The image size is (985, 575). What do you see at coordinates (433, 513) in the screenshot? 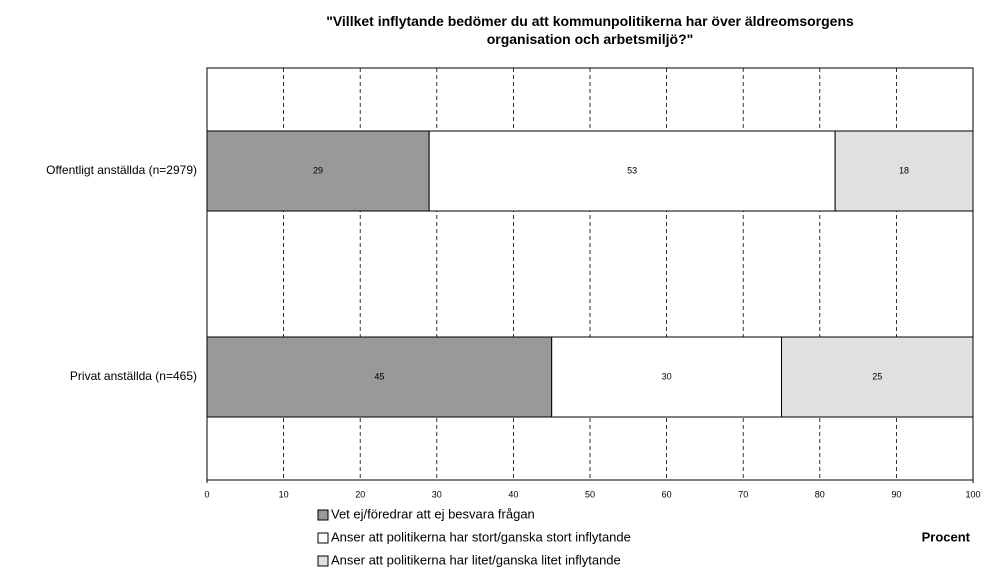
I see `legend-label: Vet ej/föredrar att ej besvara frågan` at bounding box center [433, 513].